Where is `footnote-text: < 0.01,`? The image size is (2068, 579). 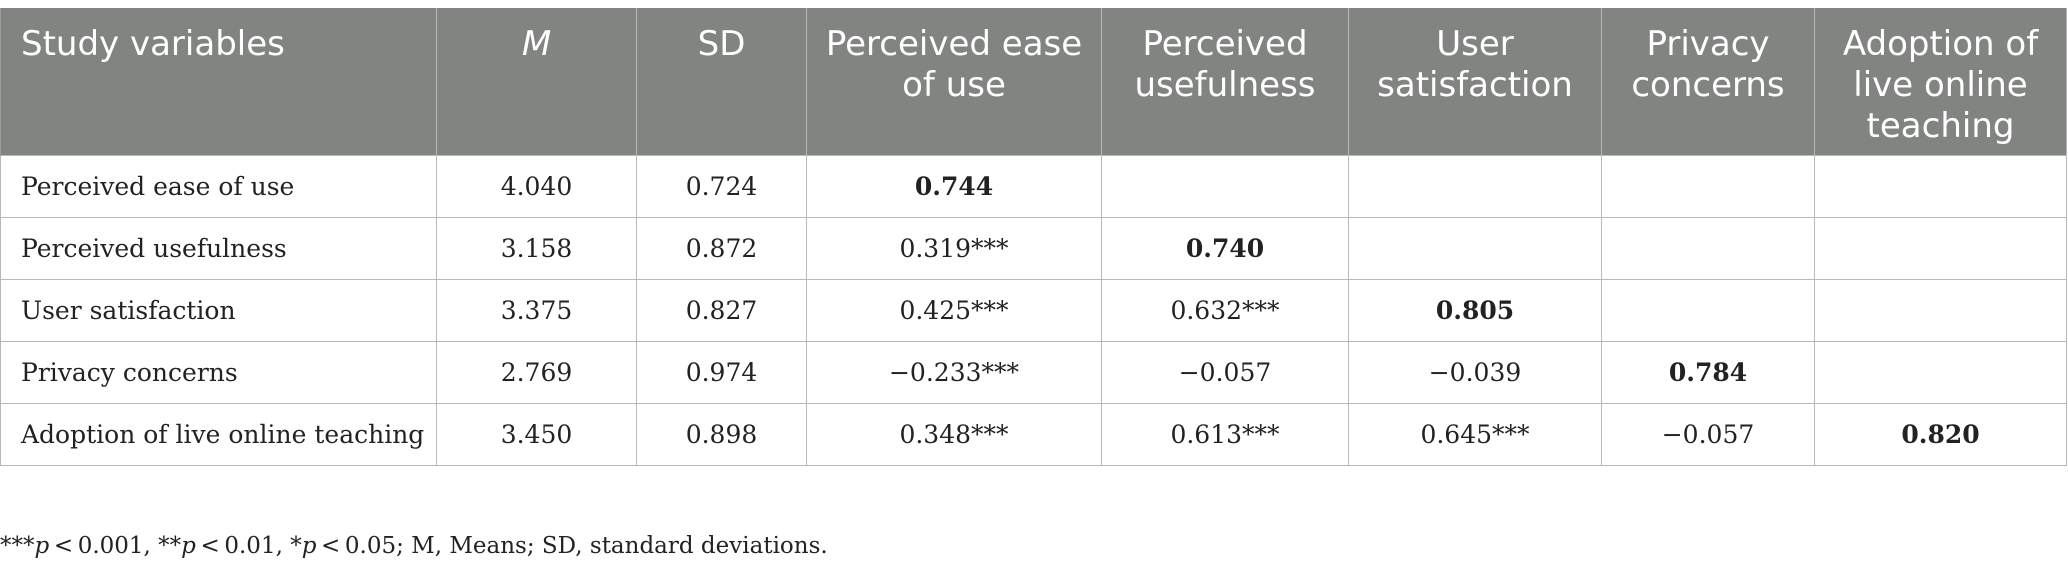 footnote-text: < 0.01, is located at coordinates (243, 546).